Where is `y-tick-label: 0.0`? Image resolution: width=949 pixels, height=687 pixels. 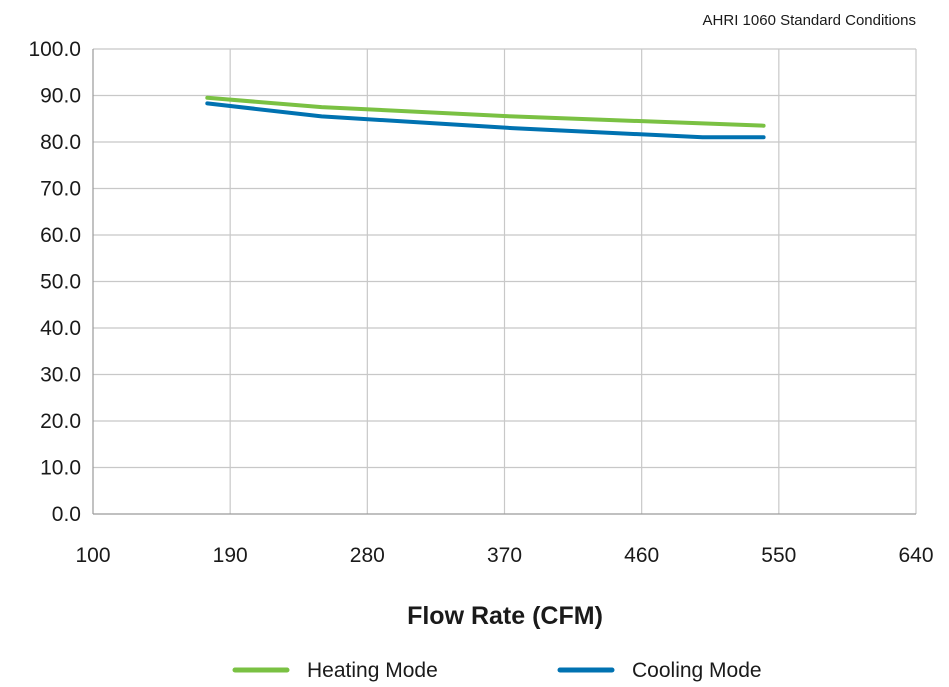 y-tick-label: 0.0 is located at coordinates (66, 514).